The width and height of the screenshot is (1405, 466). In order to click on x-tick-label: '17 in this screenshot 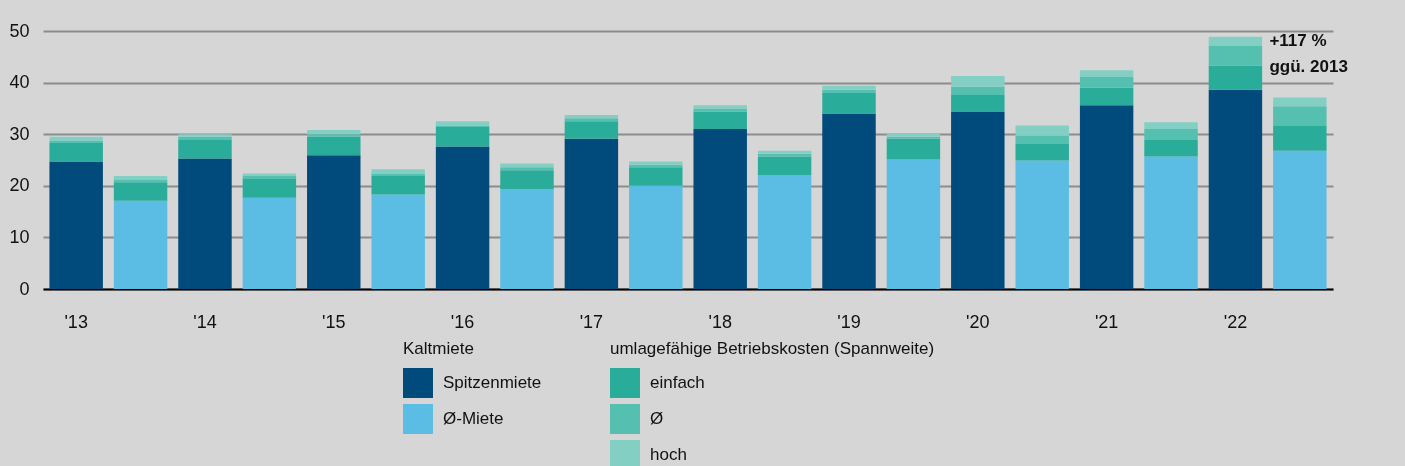, I will do `click(591, 321)`.